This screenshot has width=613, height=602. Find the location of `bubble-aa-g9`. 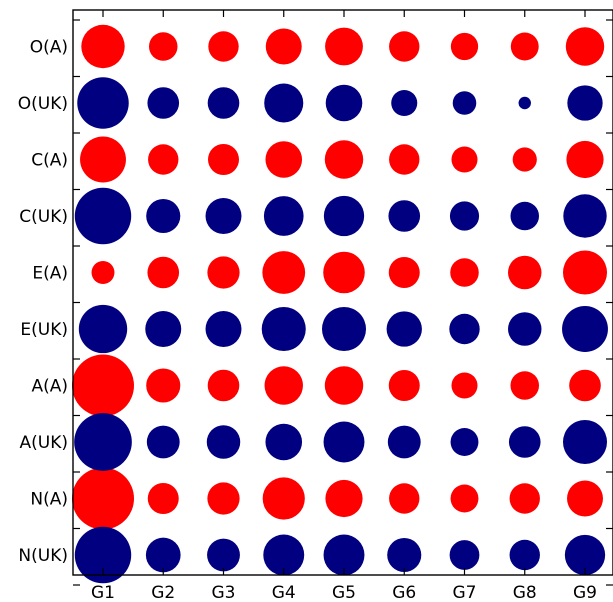

bubble-aa-g9 is located at coordinates (585, 385).